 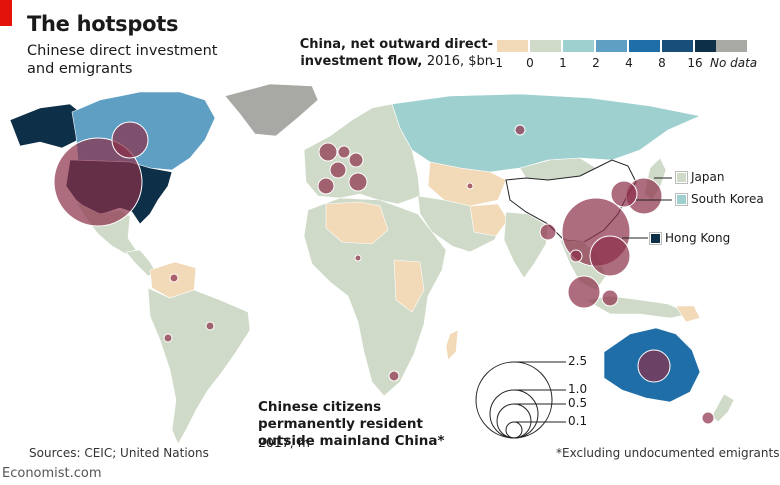 I want to click on europe, so click(x=362, y=154).